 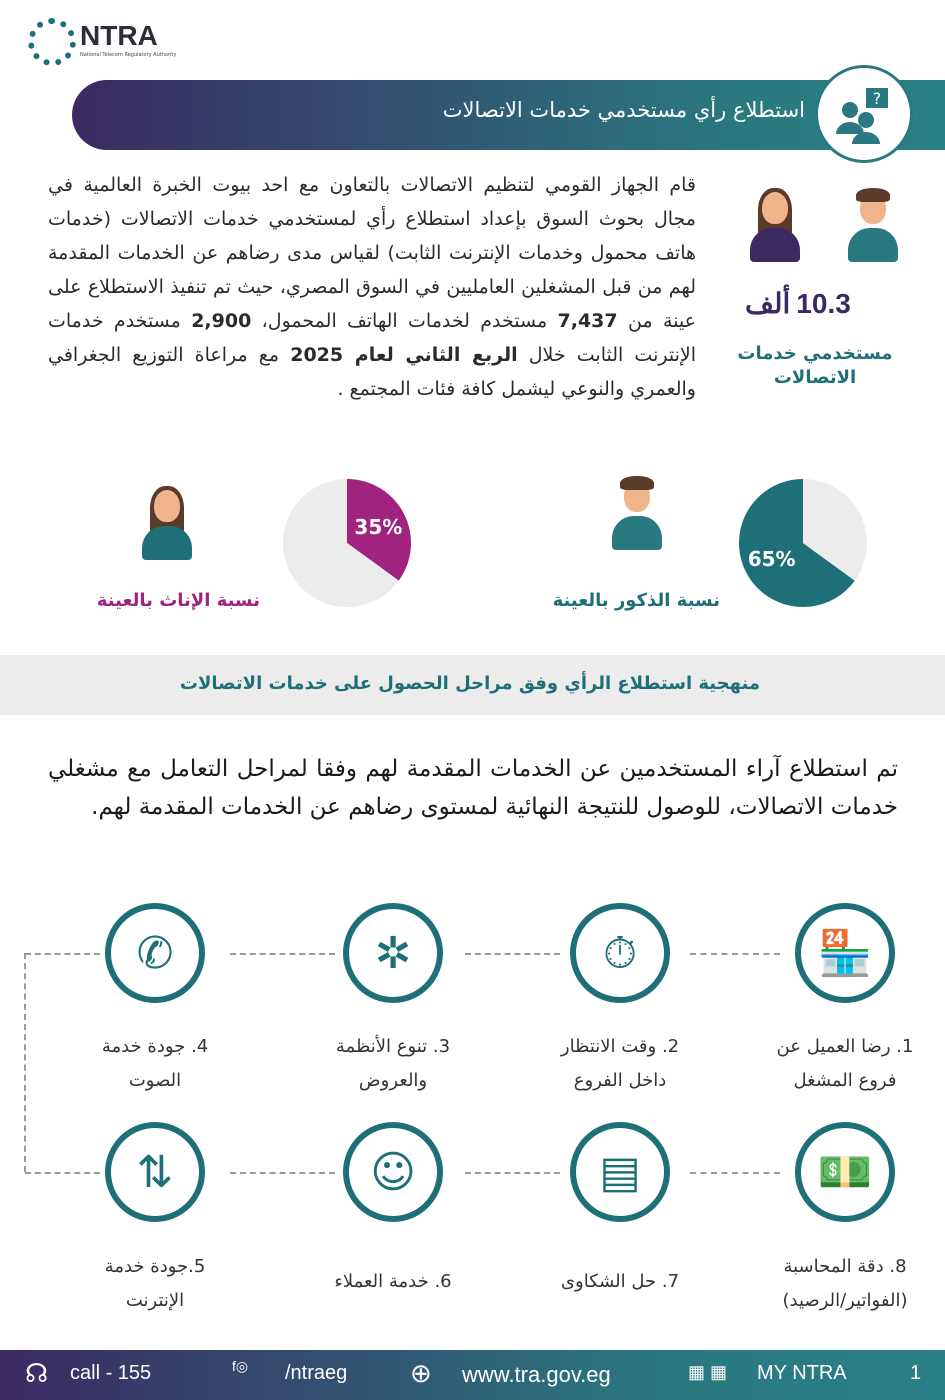 I want to click on page-title: استطلاع رأي مستخدمي خدمات الاتصالات, so click(x=623, y=110).